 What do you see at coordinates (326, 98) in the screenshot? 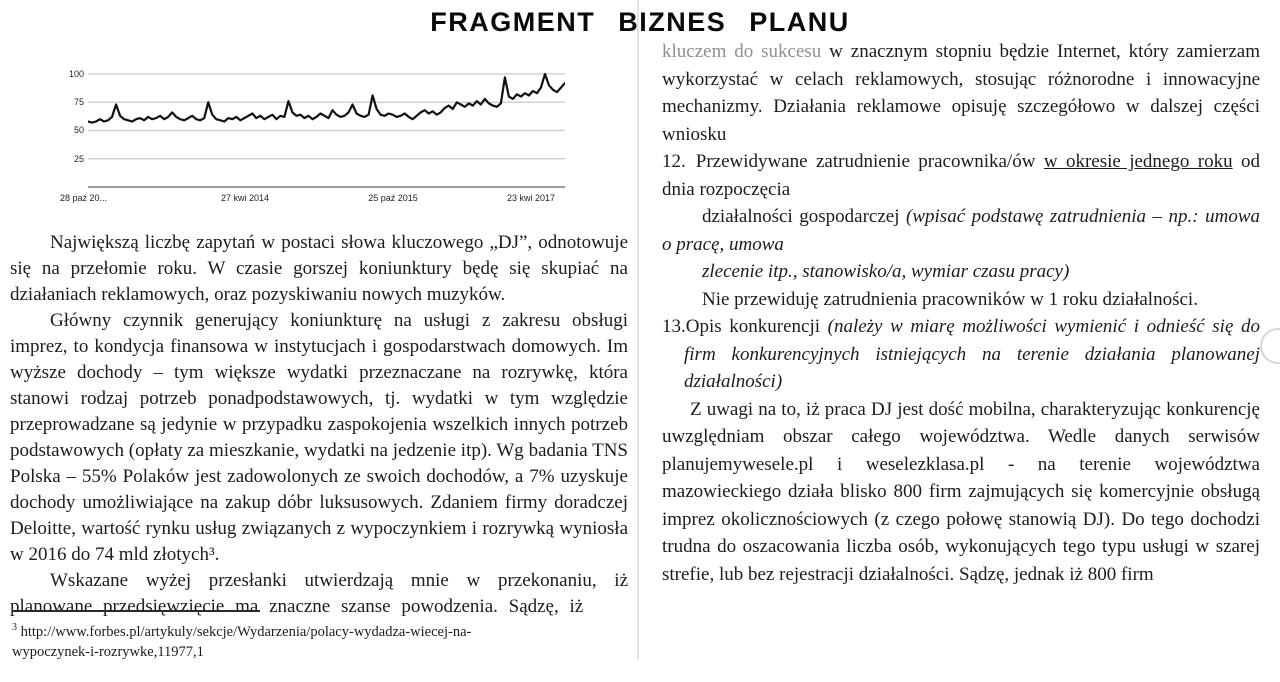
I see `trend-line` at bounding box center [326, 98].